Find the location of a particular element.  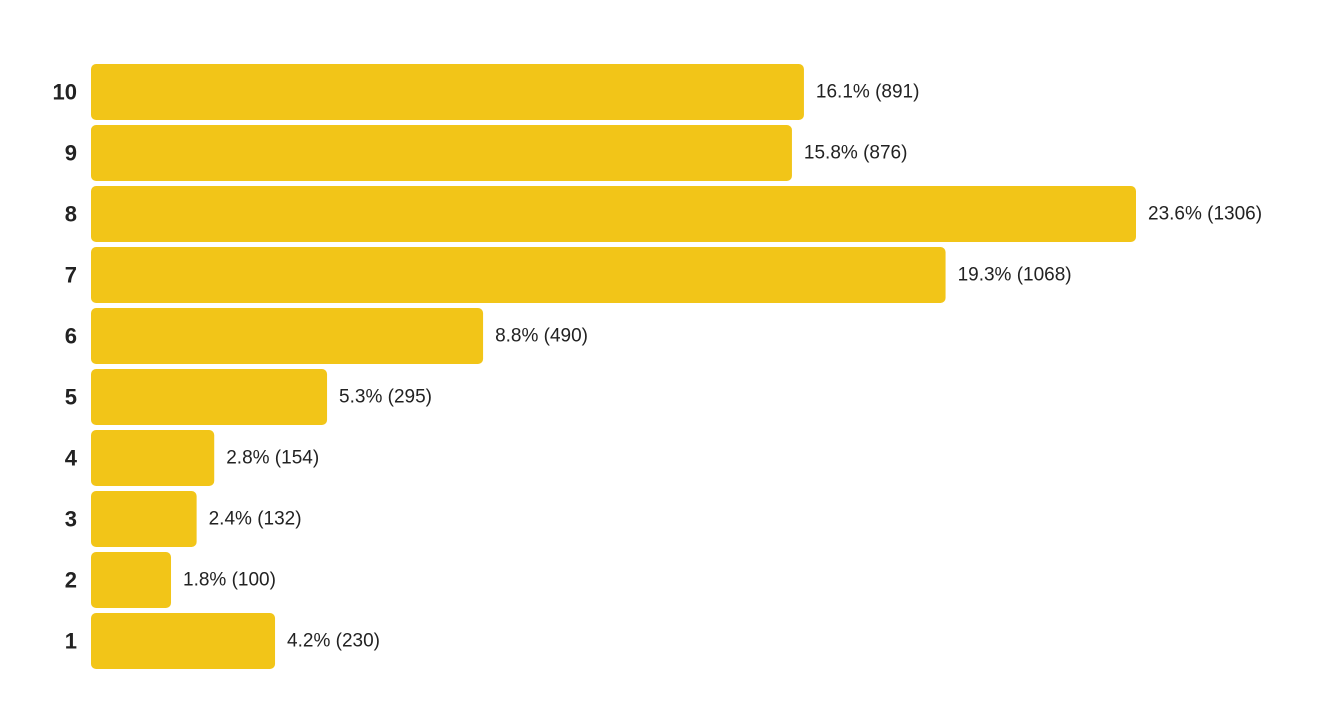

category-label-4: 4 is located at coordinates (71, 458).